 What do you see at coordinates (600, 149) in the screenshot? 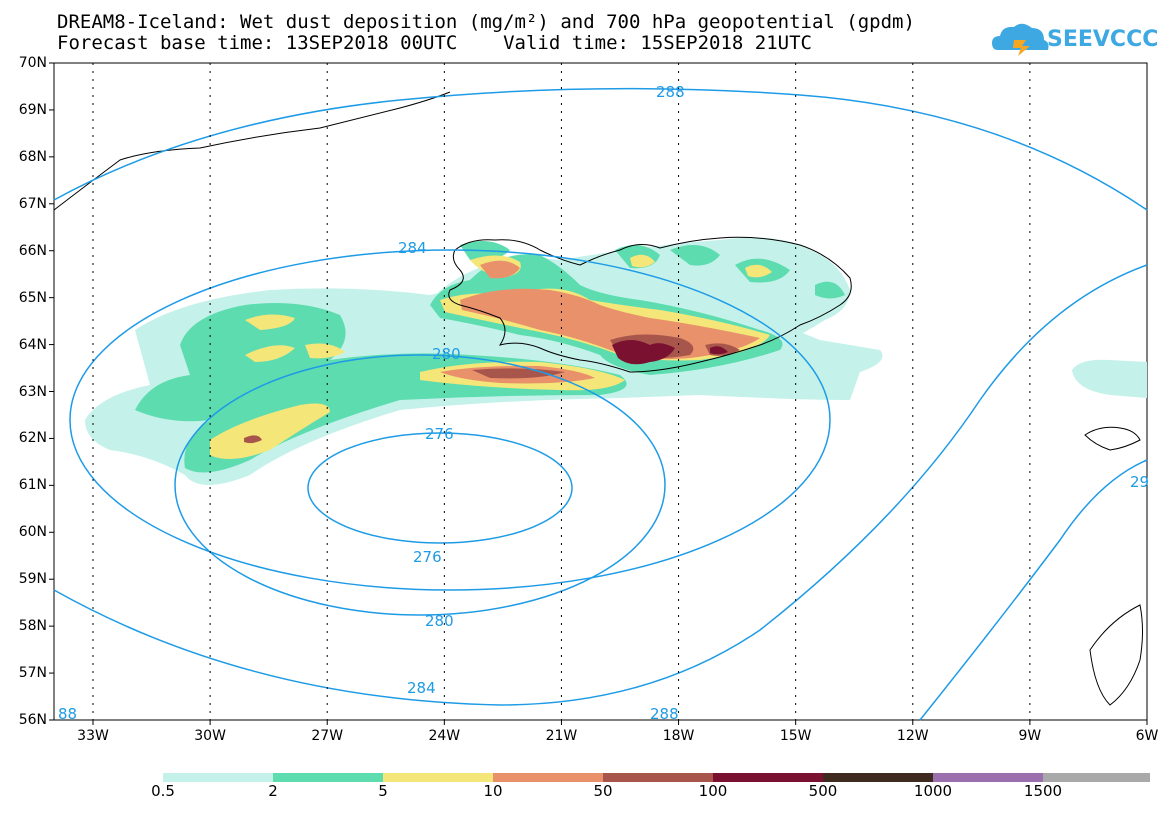
I see `contour-288-north` at bounding box center [600, 149].